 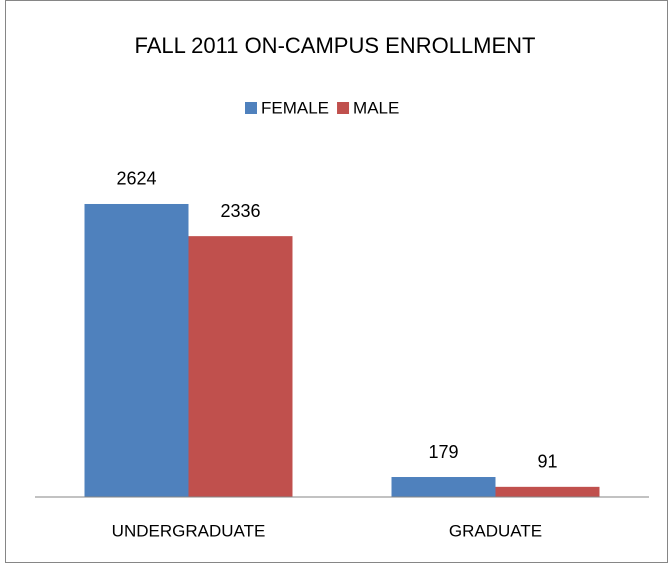 I want to click on x-tick-label: GRADUATE, so click(x=495, y=530).